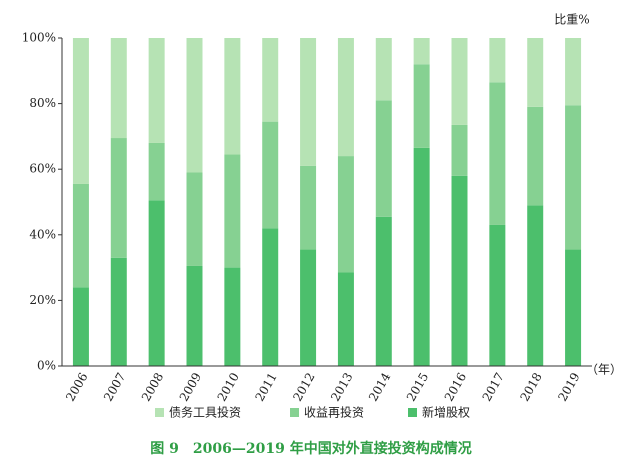 This screenshot has height=465, width=622. I want to click on y-tick-label: 80%, so click(42, 103).